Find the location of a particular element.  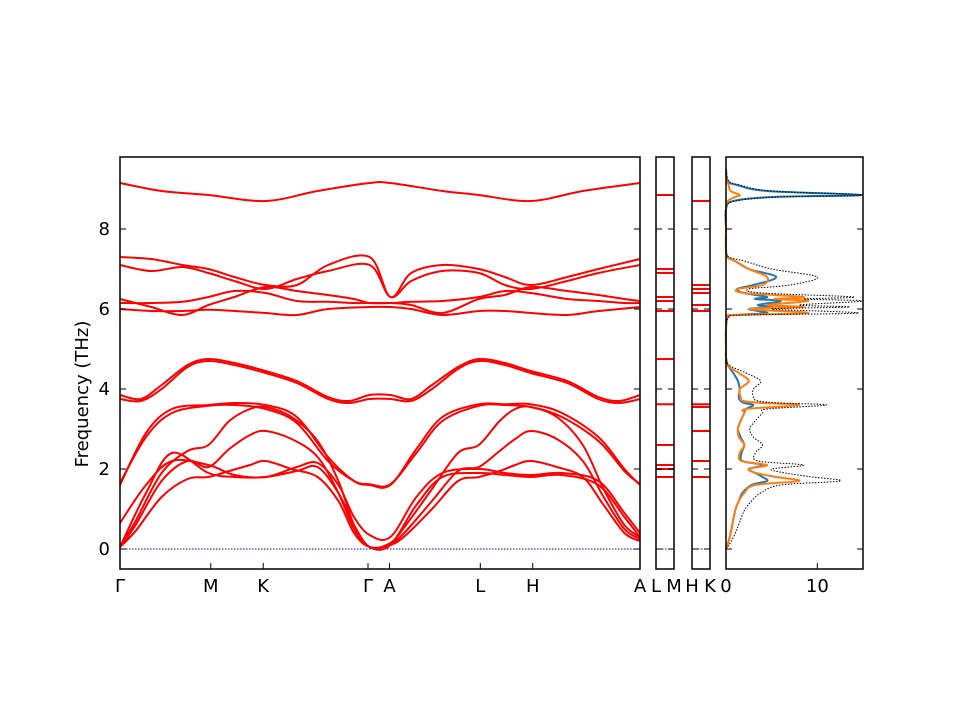

main-xtick-label-5: L is located at coordinates (480, 586).